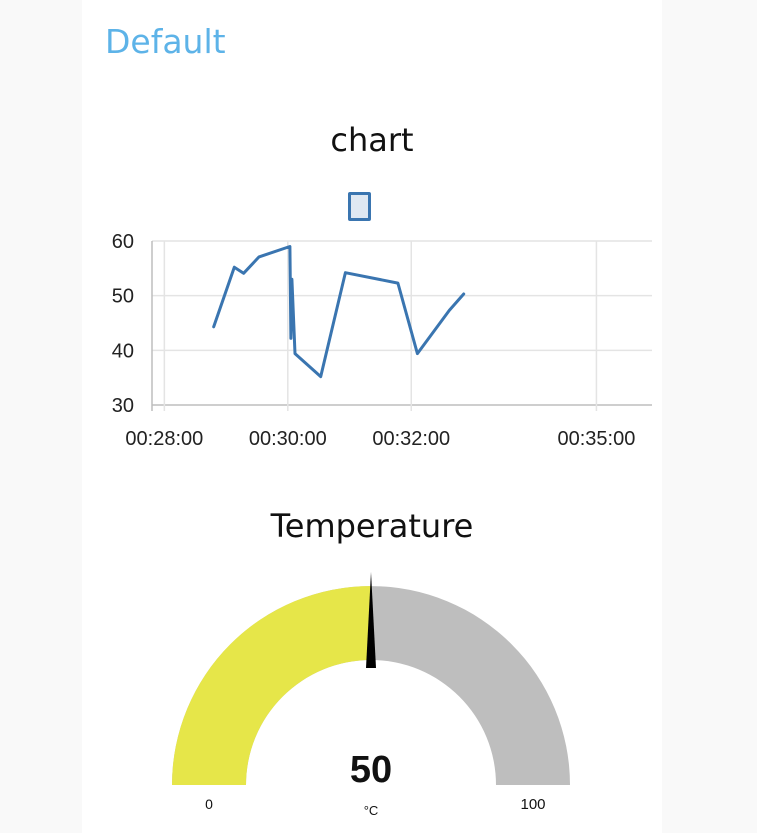 This screenshot has height=833, width=757. Describe the element at coordinates (411, 439) in the screenshot. I see `x-tick-label: 00:32:00` at that location.